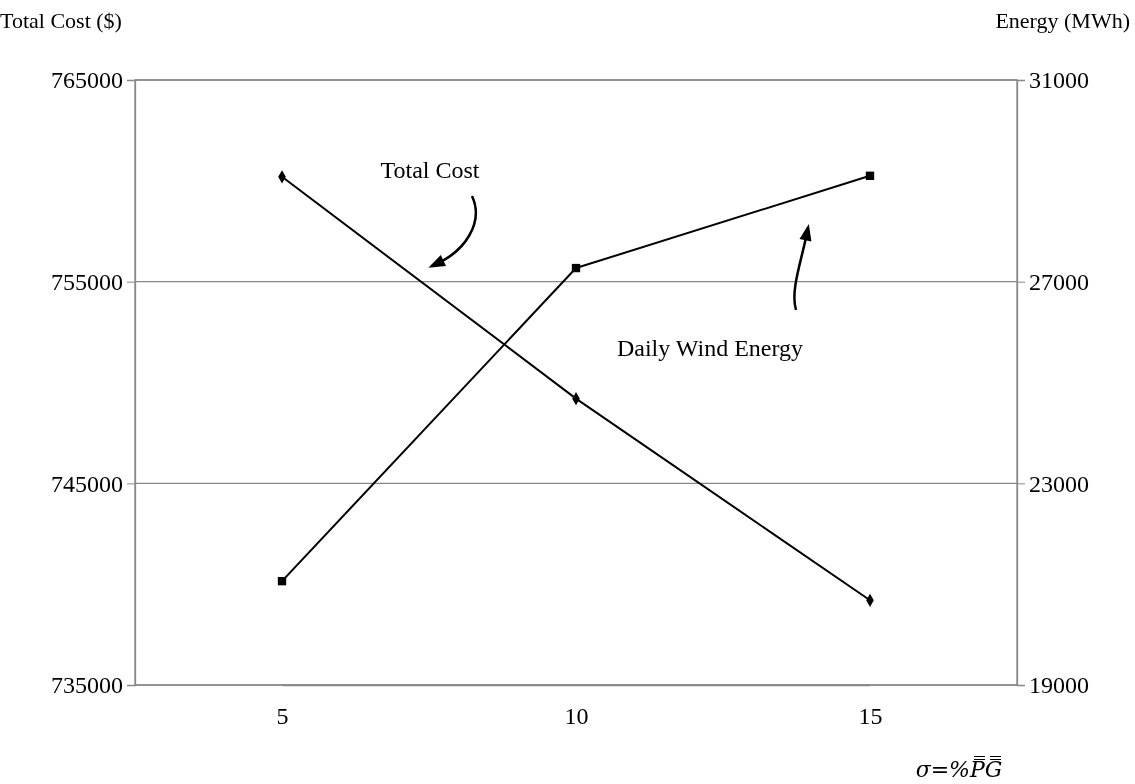  I want to click on x-tick-label: 5, so click(282, 716).